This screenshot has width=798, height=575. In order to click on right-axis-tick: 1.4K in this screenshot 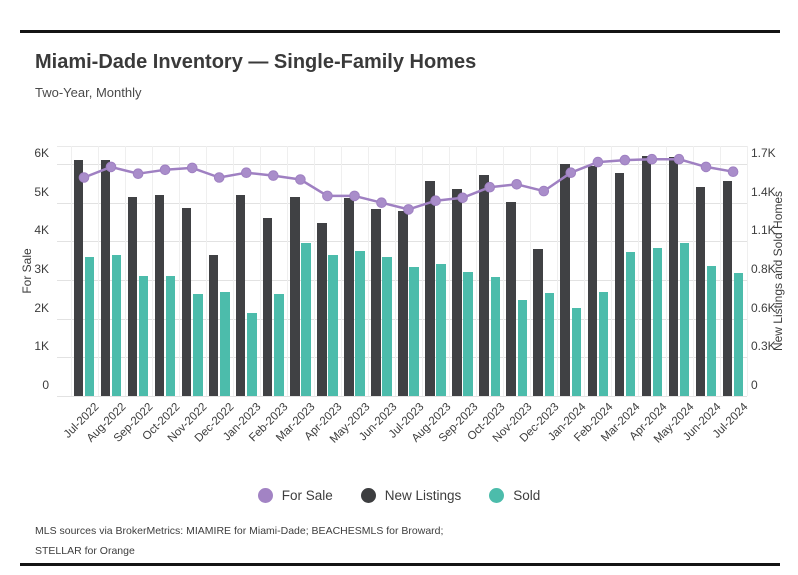, I will do `click(763, 191)`.